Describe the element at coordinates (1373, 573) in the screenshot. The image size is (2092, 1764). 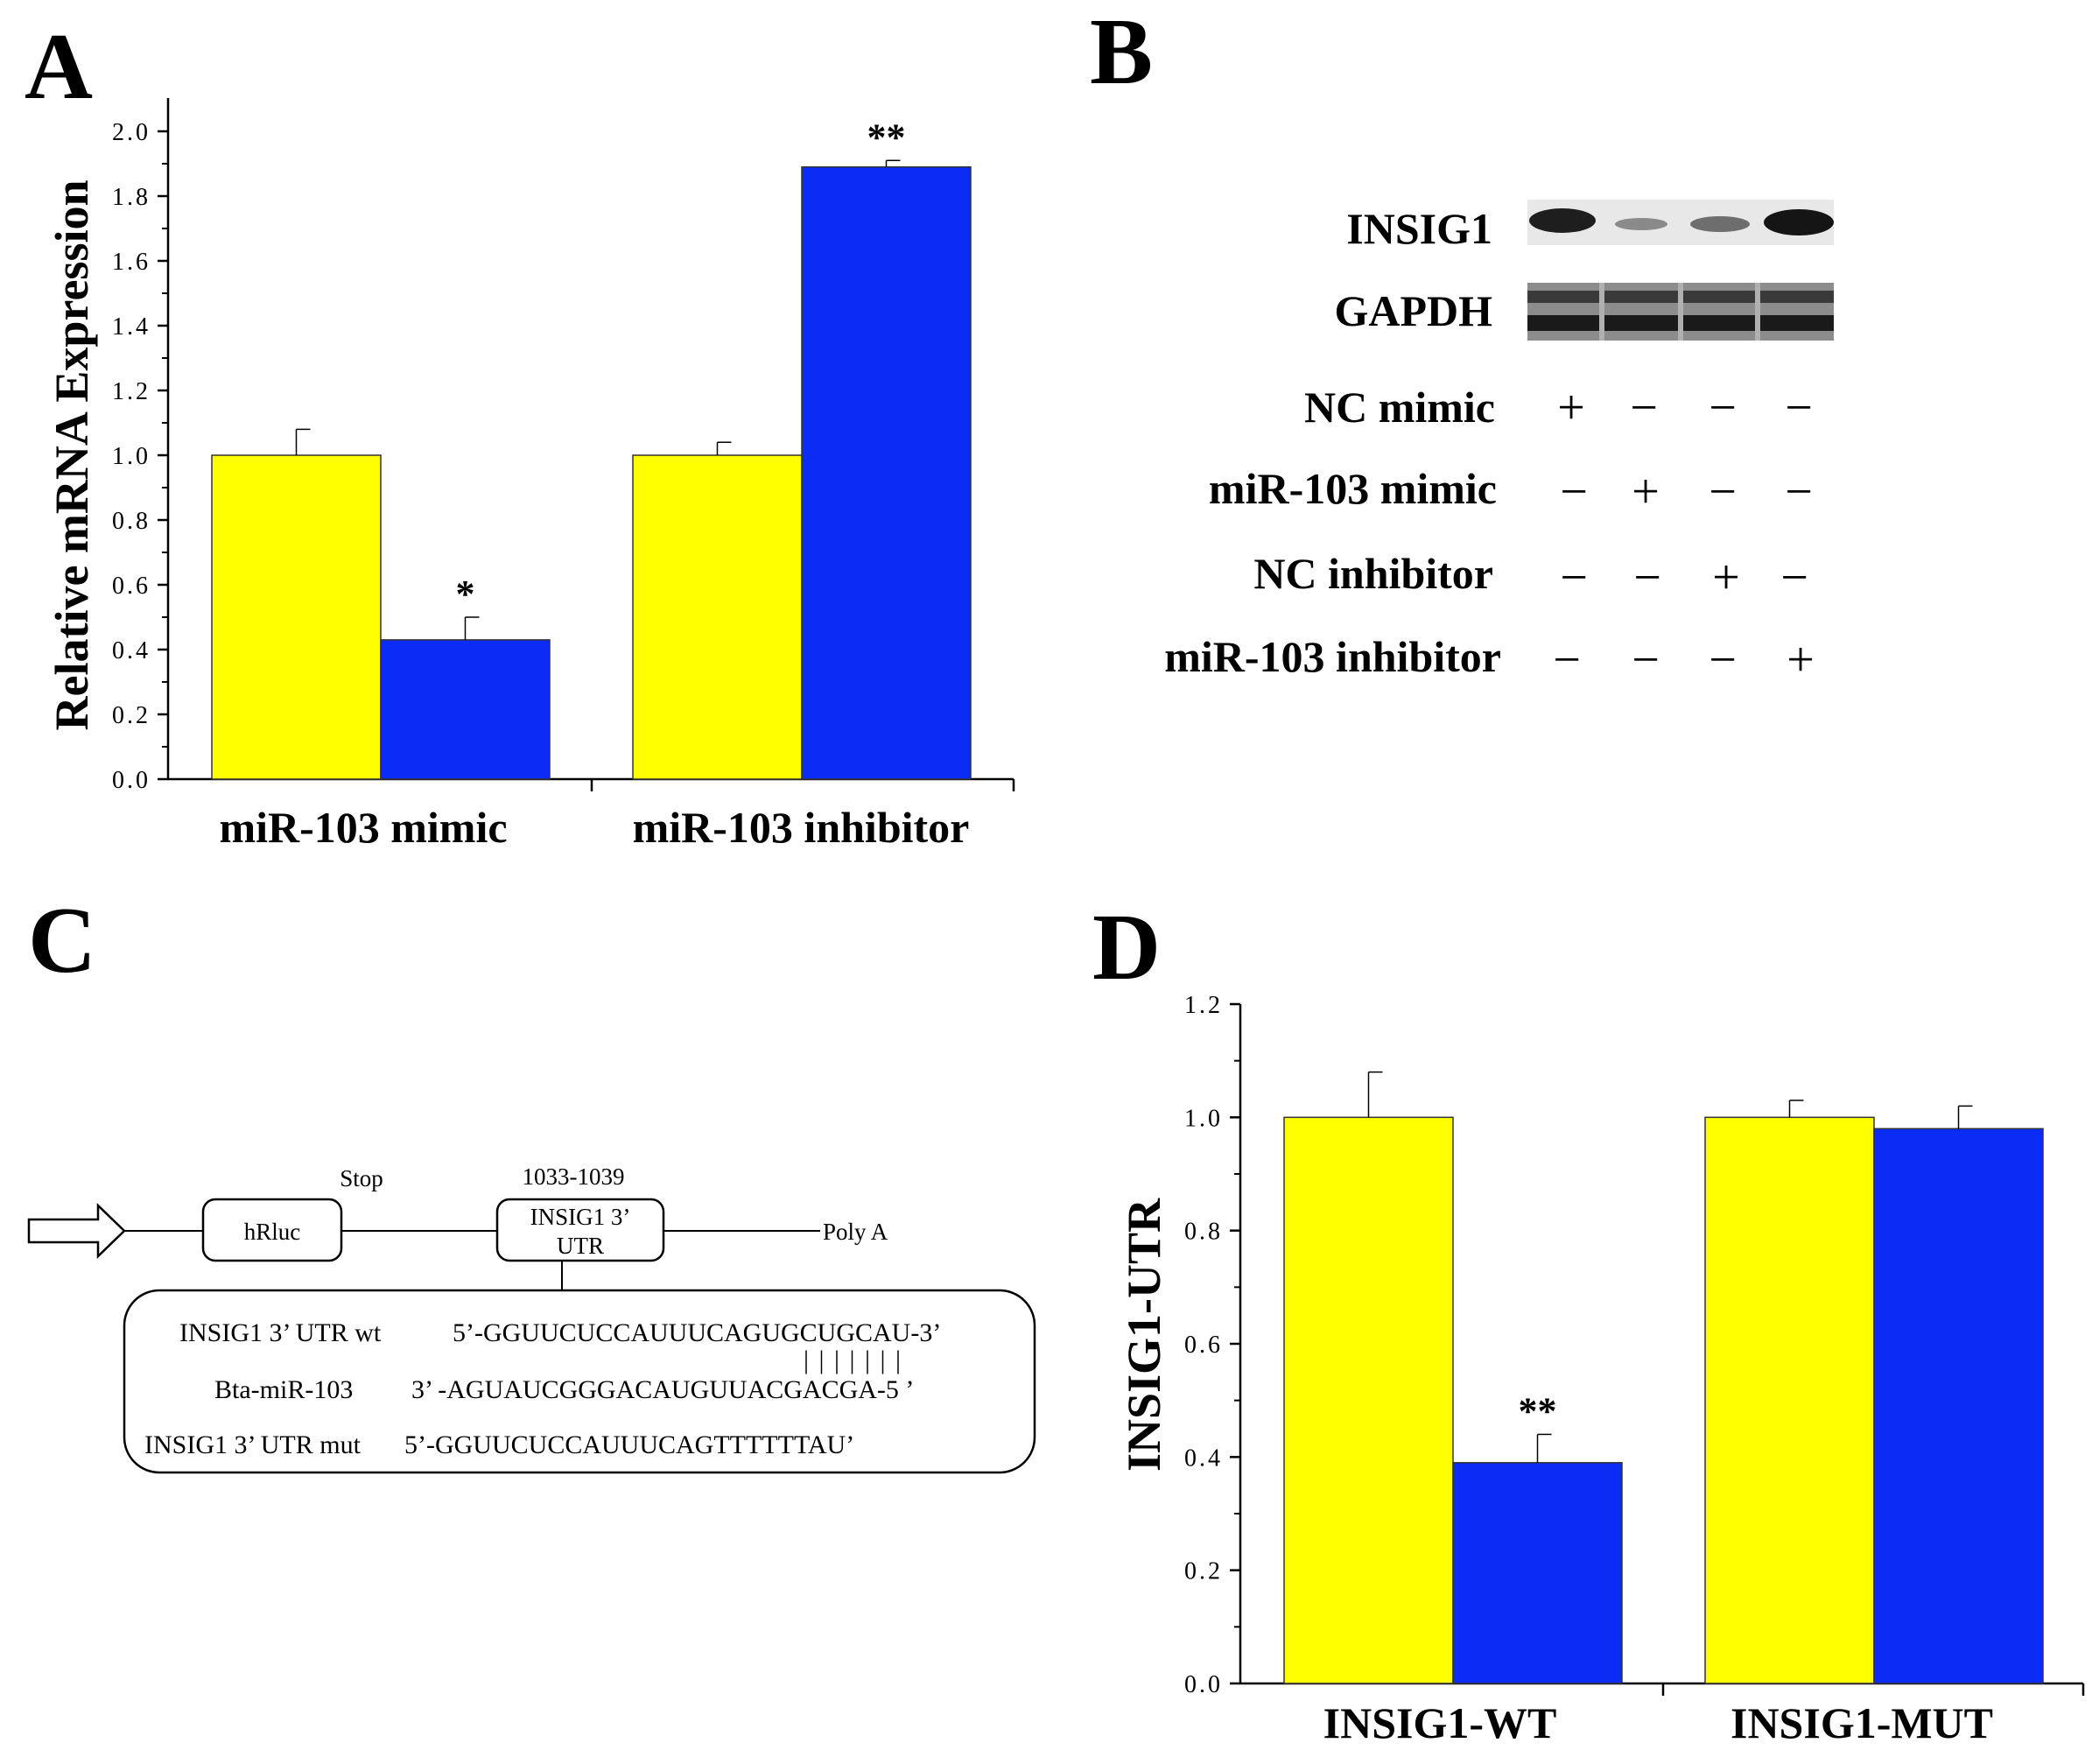
I see `wb-condition-label: NC inhibitor` at that location.